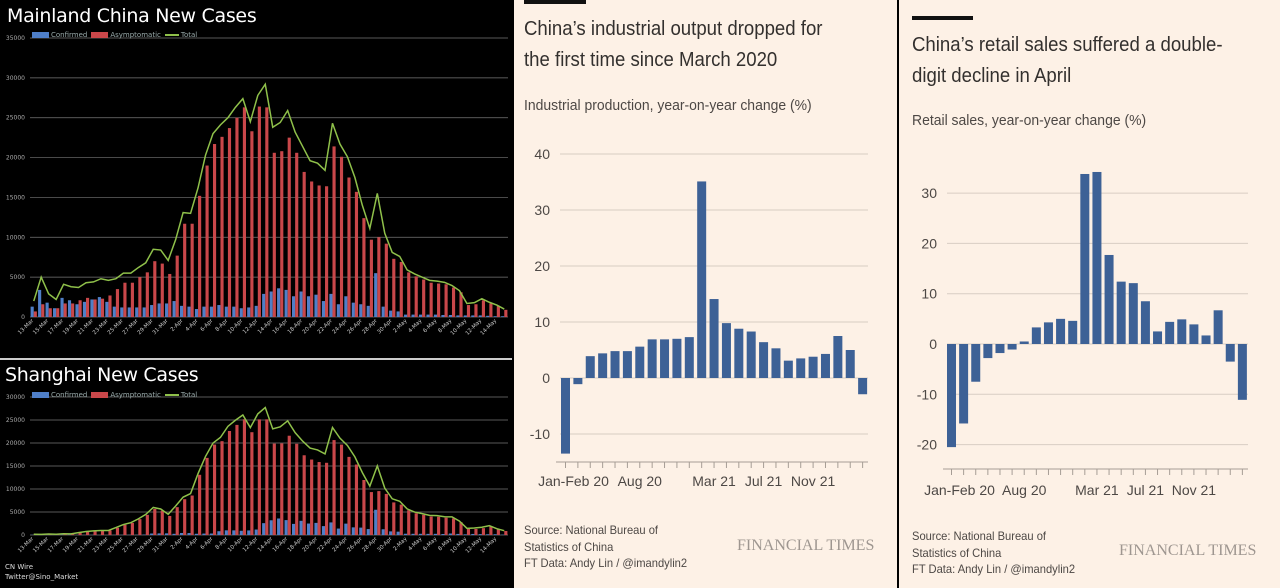 The image size is (1280, 588). Describe the element at coordinates (251, 545) in the screenshot. I see `x-tick-label: 12-Apr` at that location.